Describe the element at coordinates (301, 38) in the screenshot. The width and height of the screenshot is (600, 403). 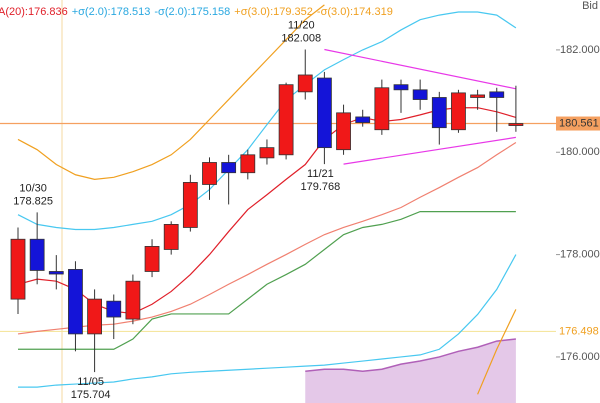
I see `annotation-value: 182.008` at that location.